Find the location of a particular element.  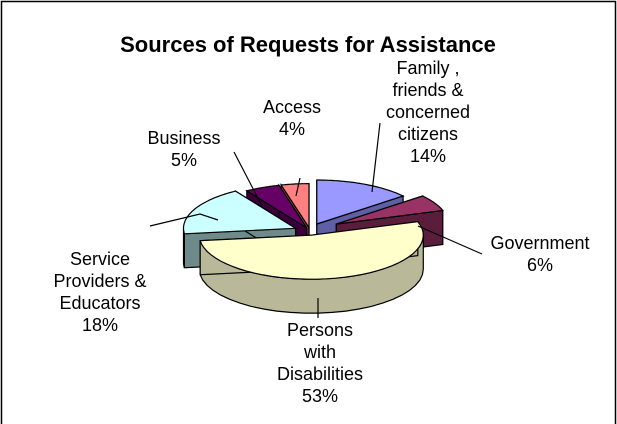

data-label-0-name-line-3: citizens is located at coordinates (428, 134).